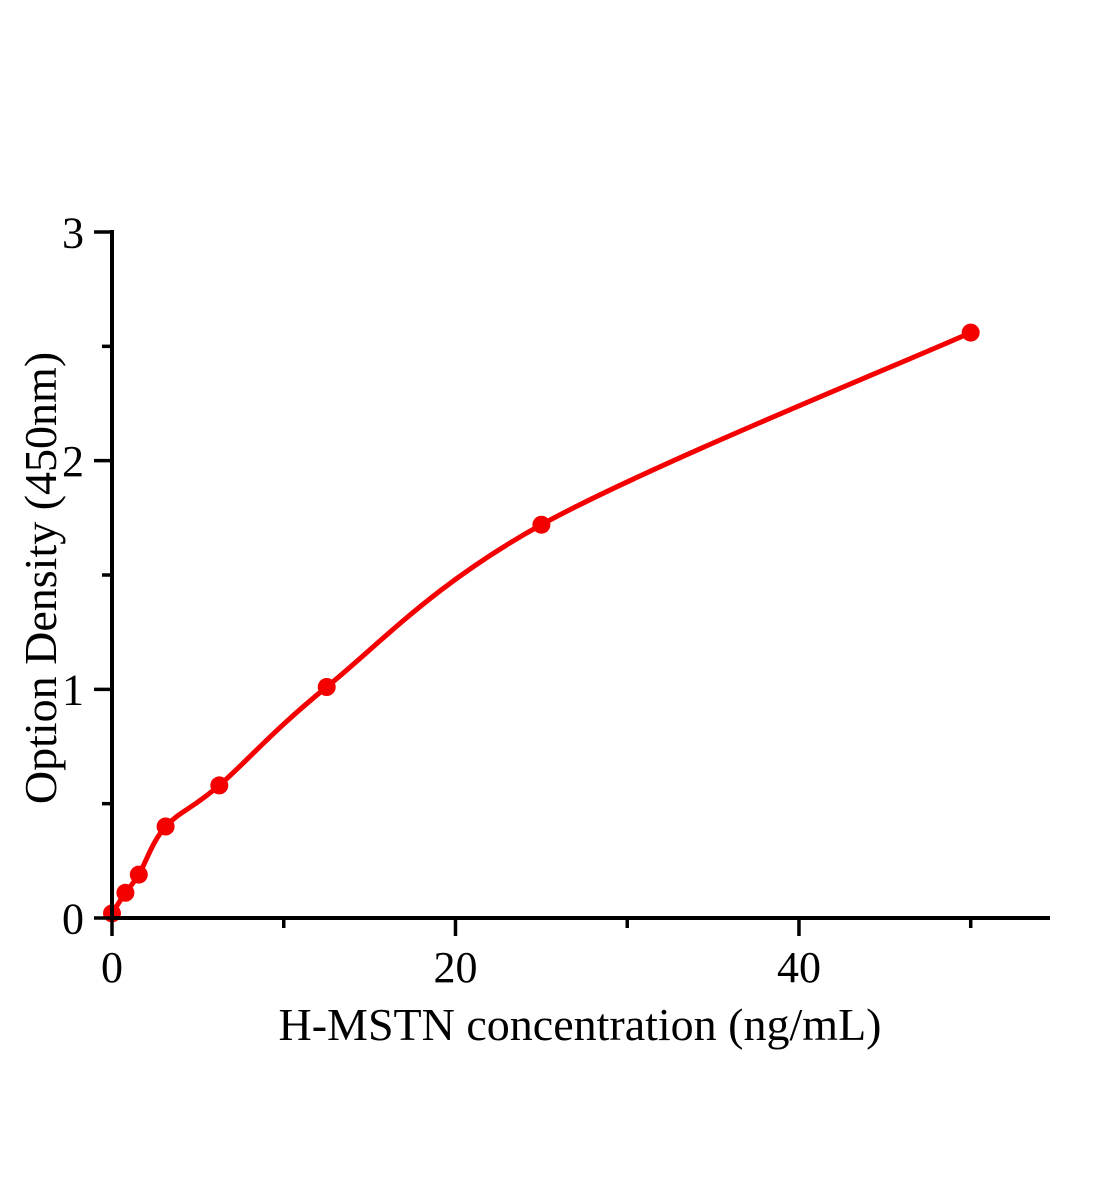 This screenshot has width=1104, height=1200. I want to click on y-tick-label: 3, so click(73, 232).